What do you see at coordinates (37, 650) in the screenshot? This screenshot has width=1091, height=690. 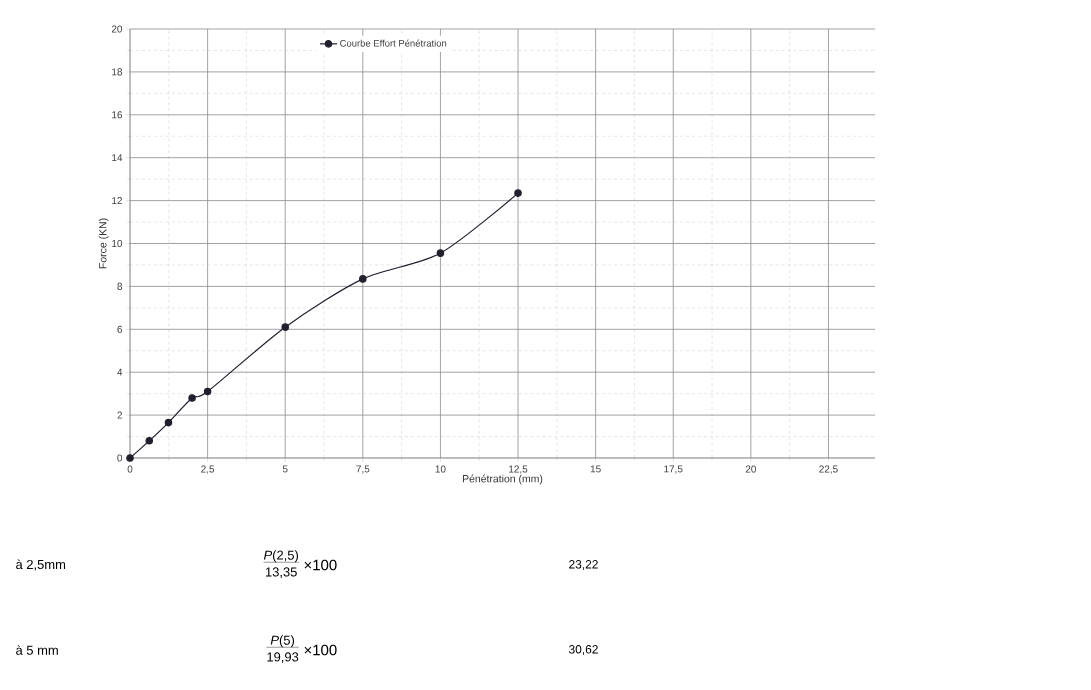 I see `text: à 5 mm` at bounding box center [37, 650].